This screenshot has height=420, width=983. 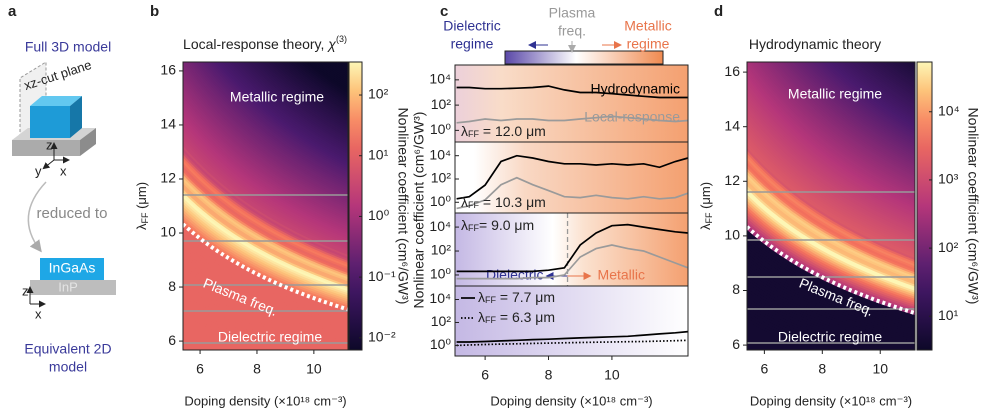 I want to click on bottom-title: model, so click(x=68, y=367).